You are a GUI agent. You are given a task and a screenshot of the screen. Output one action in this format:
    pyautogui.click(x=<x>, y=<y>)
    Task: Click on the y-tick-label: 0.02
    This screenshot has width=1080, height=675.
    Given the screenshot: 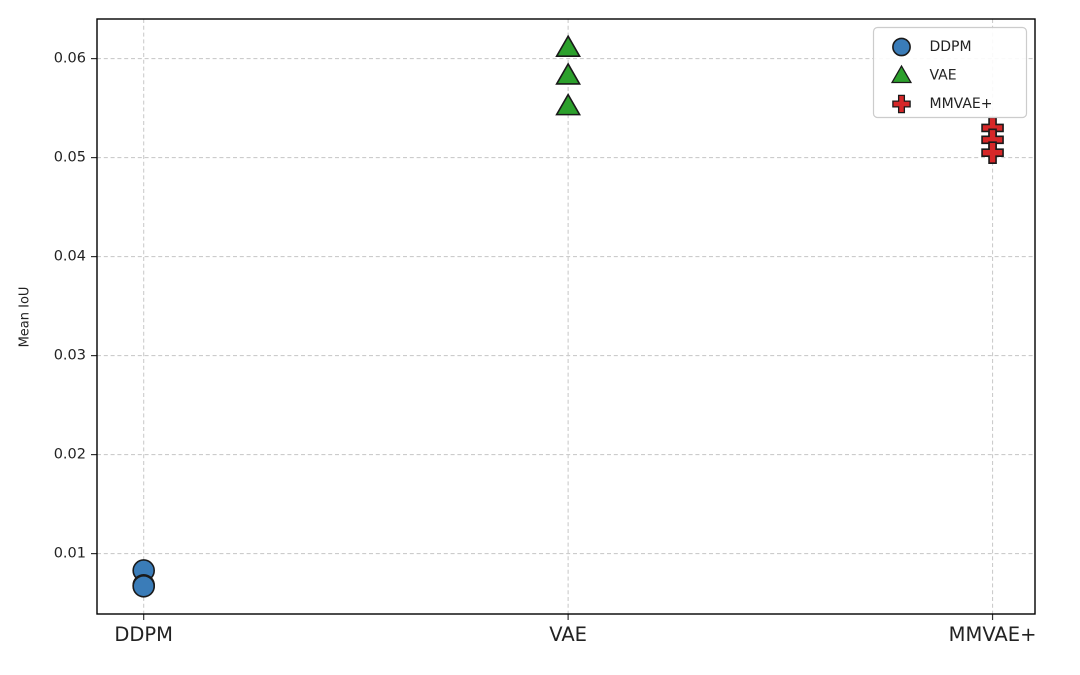 What is the action you would take?
    pyautogui.click(x=70, y=455)
    